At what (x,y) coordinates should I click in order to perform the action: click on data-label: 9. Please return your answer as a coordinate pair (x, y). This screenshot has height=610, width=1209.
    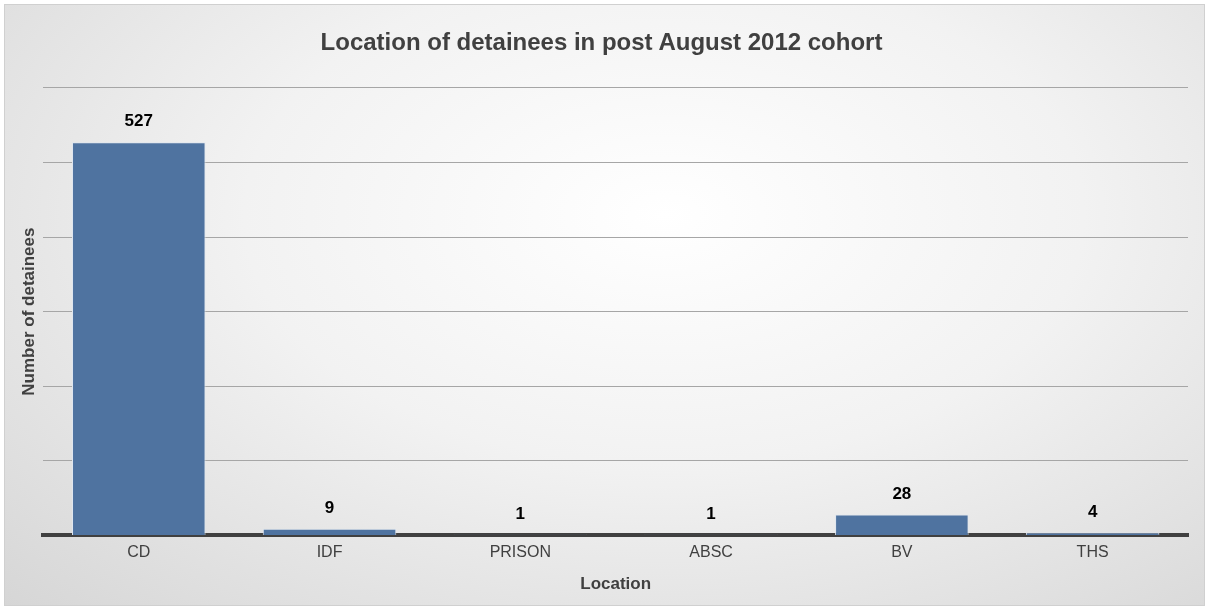
    Looking at the image, I should click on (329, 507).